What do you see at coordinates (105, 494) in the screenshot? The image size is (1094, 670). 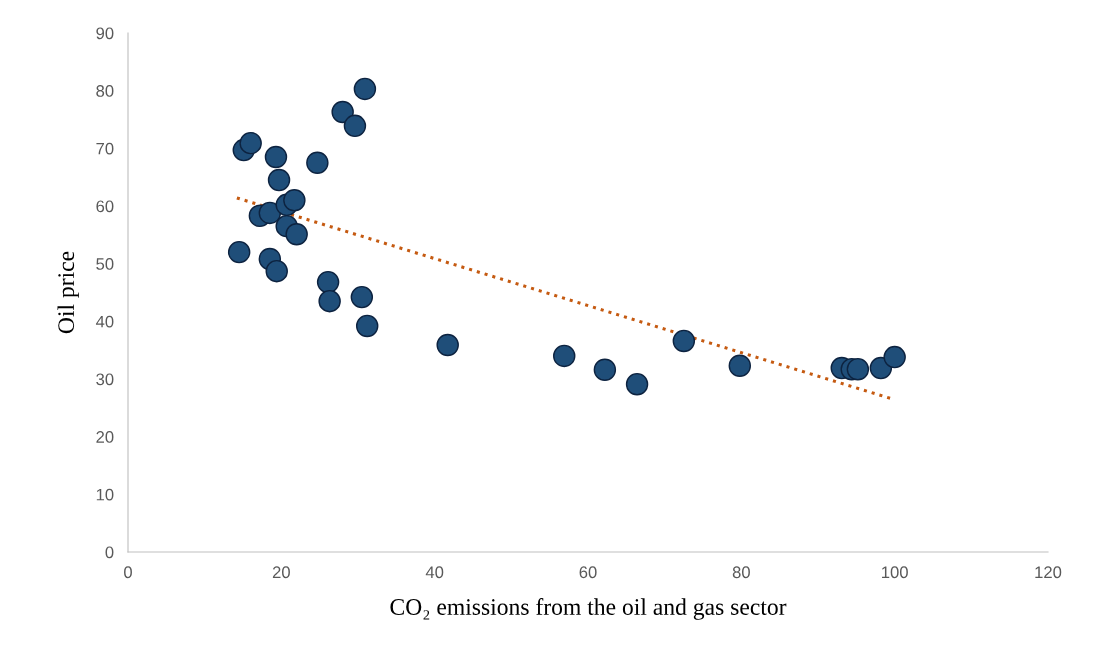 I see `y-tick-label: 10` at bounding box center [105, 494].